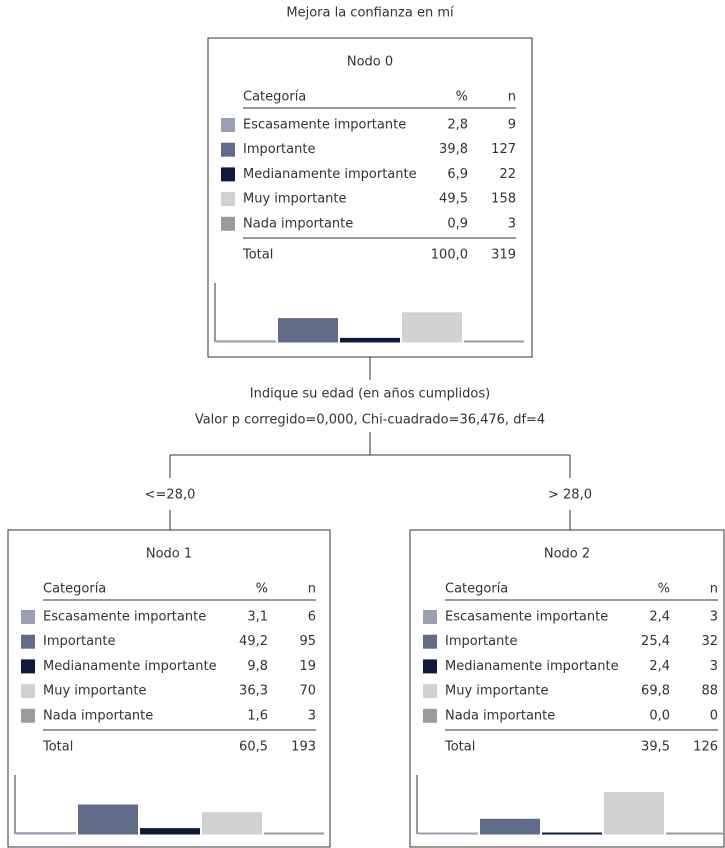 Image resolution: width=725 pixels, height=848 pixels. I want to click on split-variable: Indique su edad (en años cumplidos), so click(370, 394).